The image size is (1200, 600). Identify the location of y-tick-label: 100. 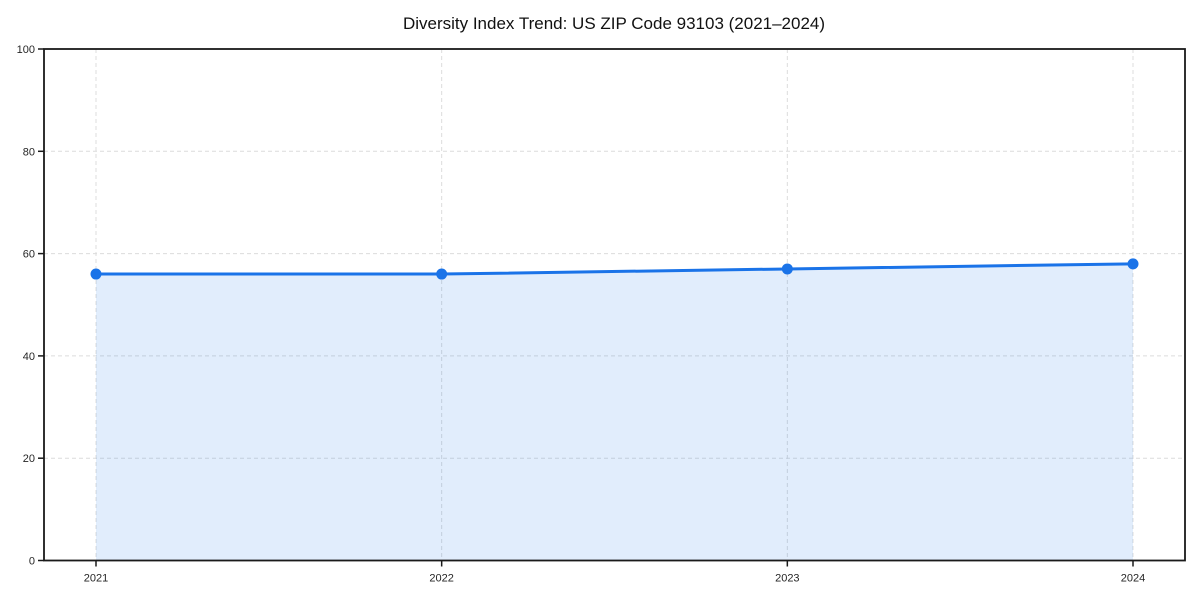
(26, 50).